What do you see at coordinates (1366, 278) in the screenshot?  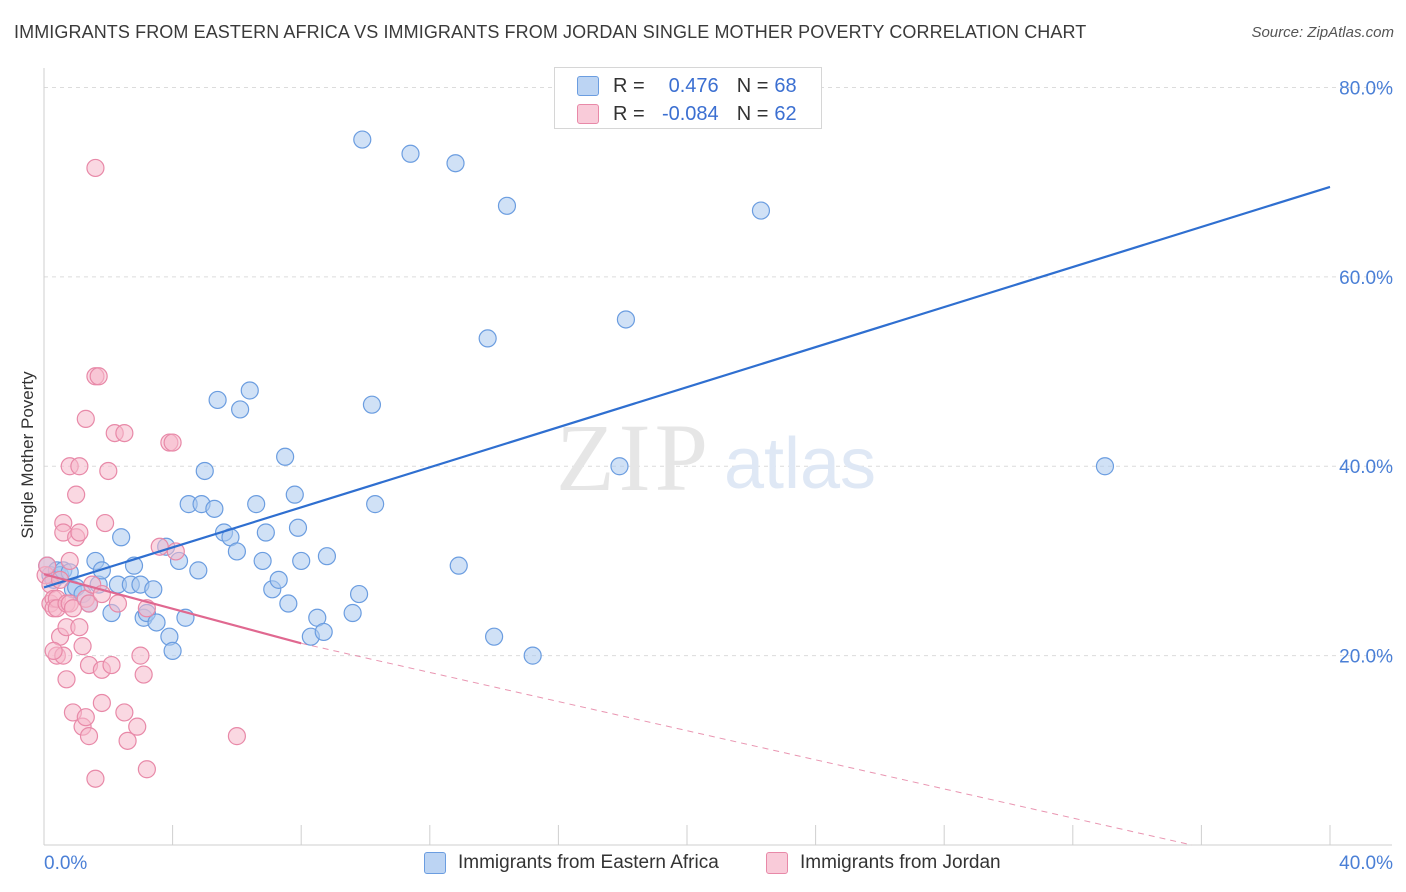 I see `y-tick-label: 60.0%` at bounding box center [1366, 278].